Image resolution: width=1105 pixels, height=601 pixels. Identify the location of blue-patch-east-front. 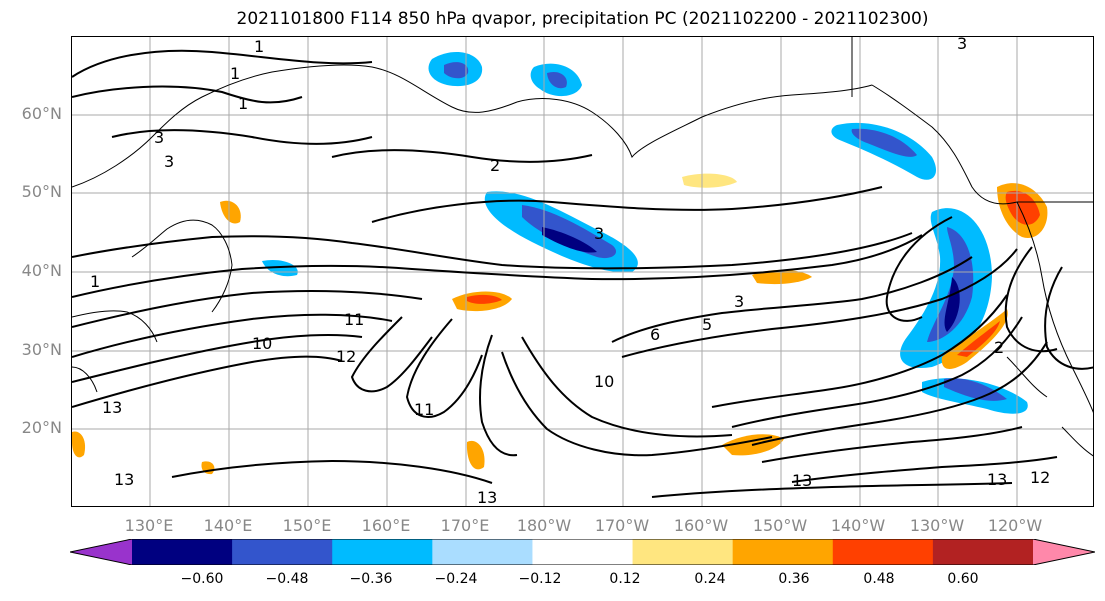
(946, 288).